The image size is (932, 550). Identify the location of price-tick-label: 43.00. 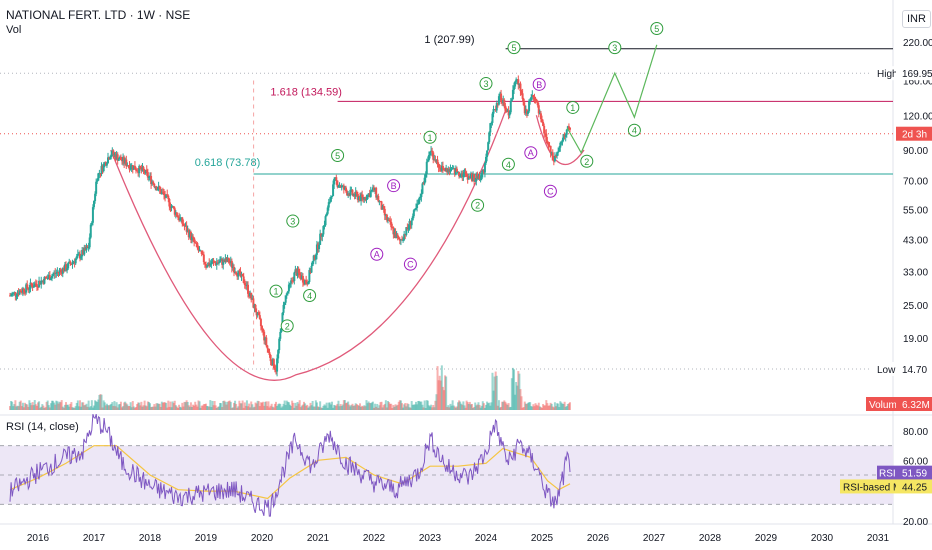
(915, 240).